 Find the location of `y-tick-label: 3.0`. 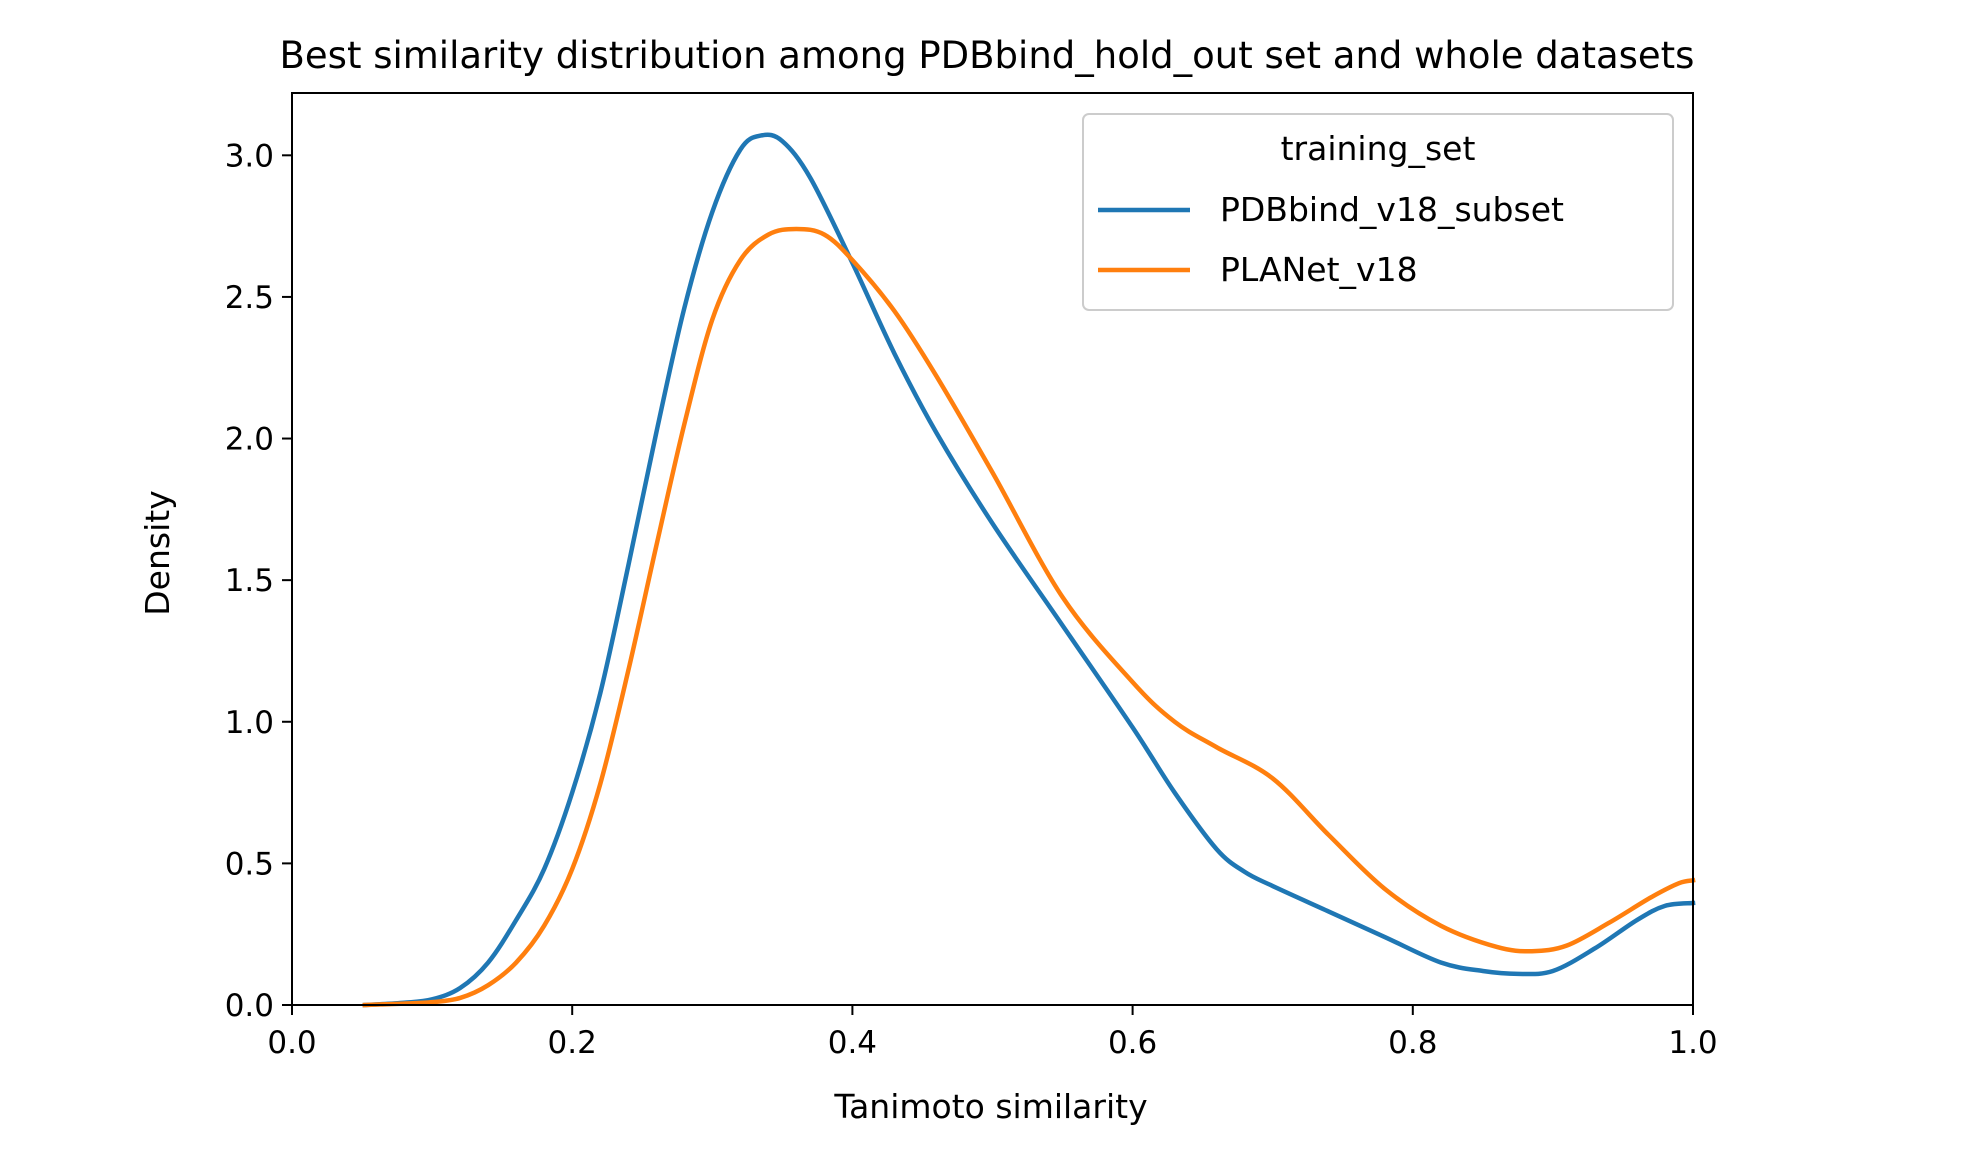

y-tick-label: 3.0 is located at coordinates (249, 156).